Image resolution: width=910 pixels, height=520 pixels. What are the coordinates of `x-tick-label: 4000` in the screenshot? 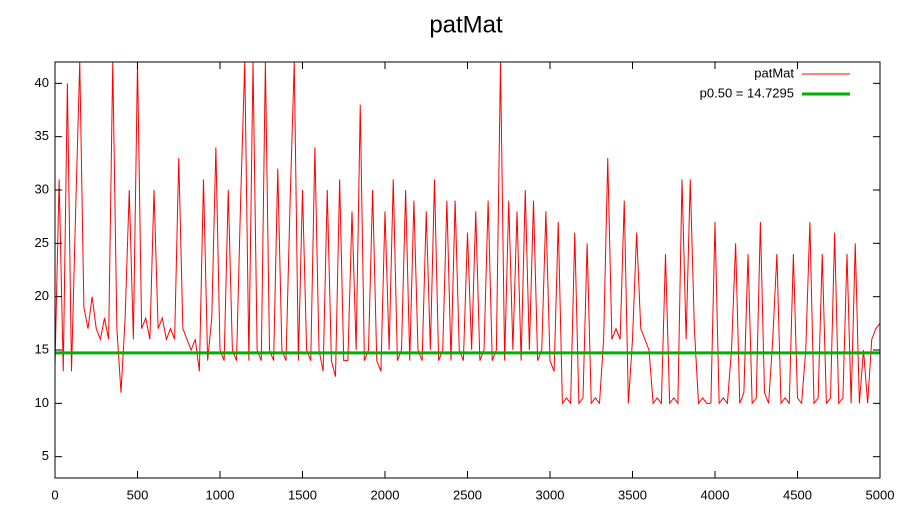 It's located at (715, 494).